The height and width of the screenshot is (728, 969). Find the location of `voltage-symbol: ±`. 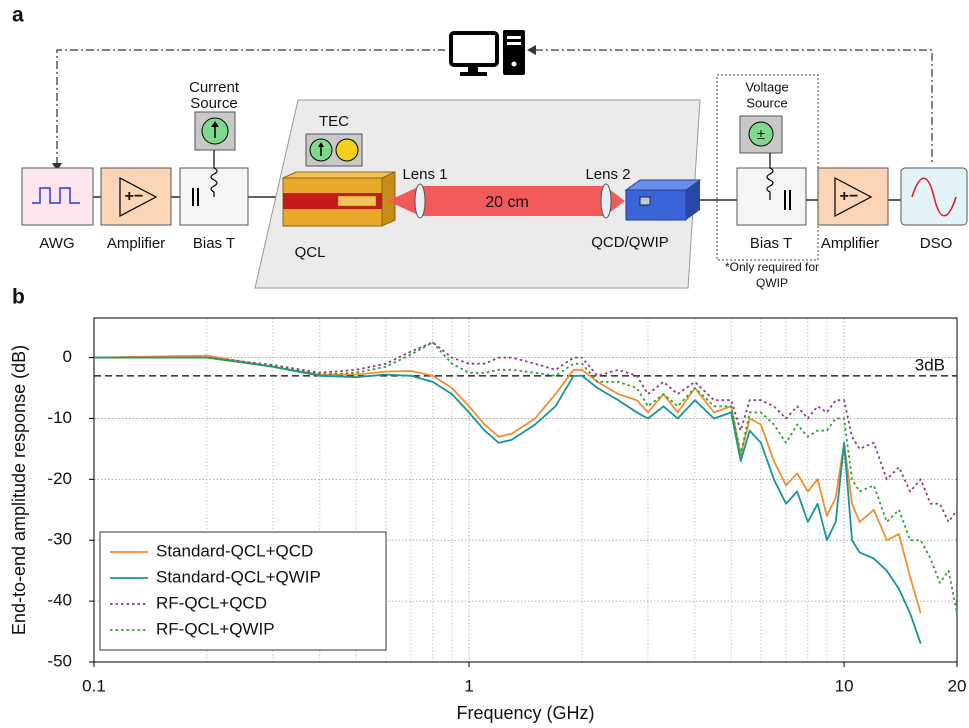

voltage-symbol: ± is located at coordinates (761, 134).